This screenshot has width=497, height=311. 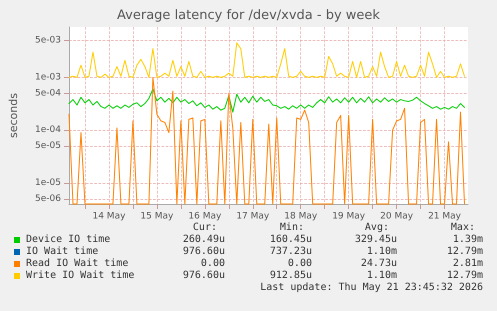 What do you see at coordinates (292, 228) in the screenshot?
I see `text: Min:` at bounding box center [292, 228].